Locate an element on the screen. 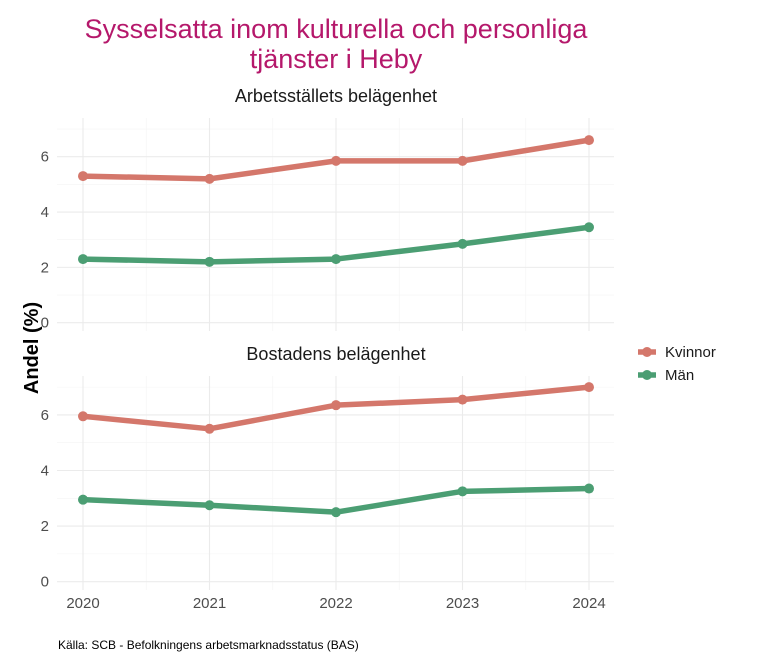 The image size is (768, 672). x-axis-ticks: 2020 2021 2022 2023 2024 is located at coordinates (335, 603).